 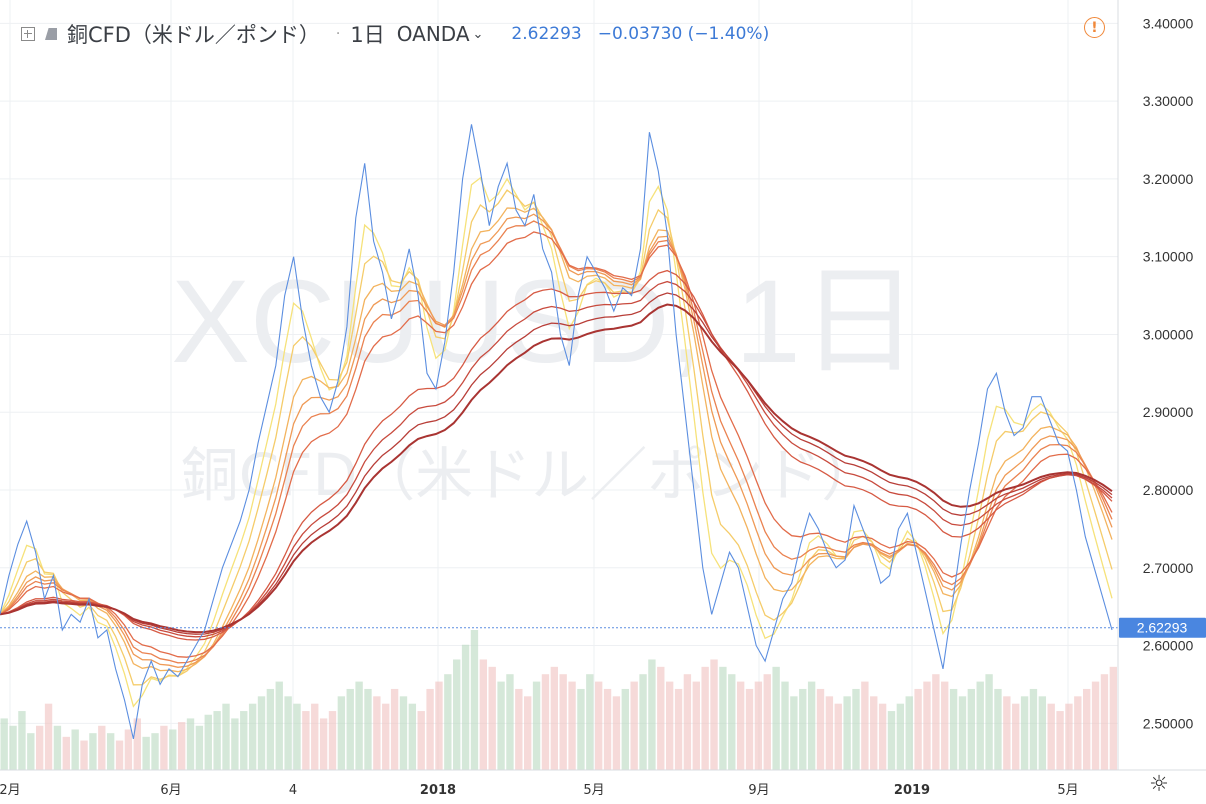 I want to click on symbol-title: 銅CFD（米ドル／ポンド）, so click(x=193, y=35).